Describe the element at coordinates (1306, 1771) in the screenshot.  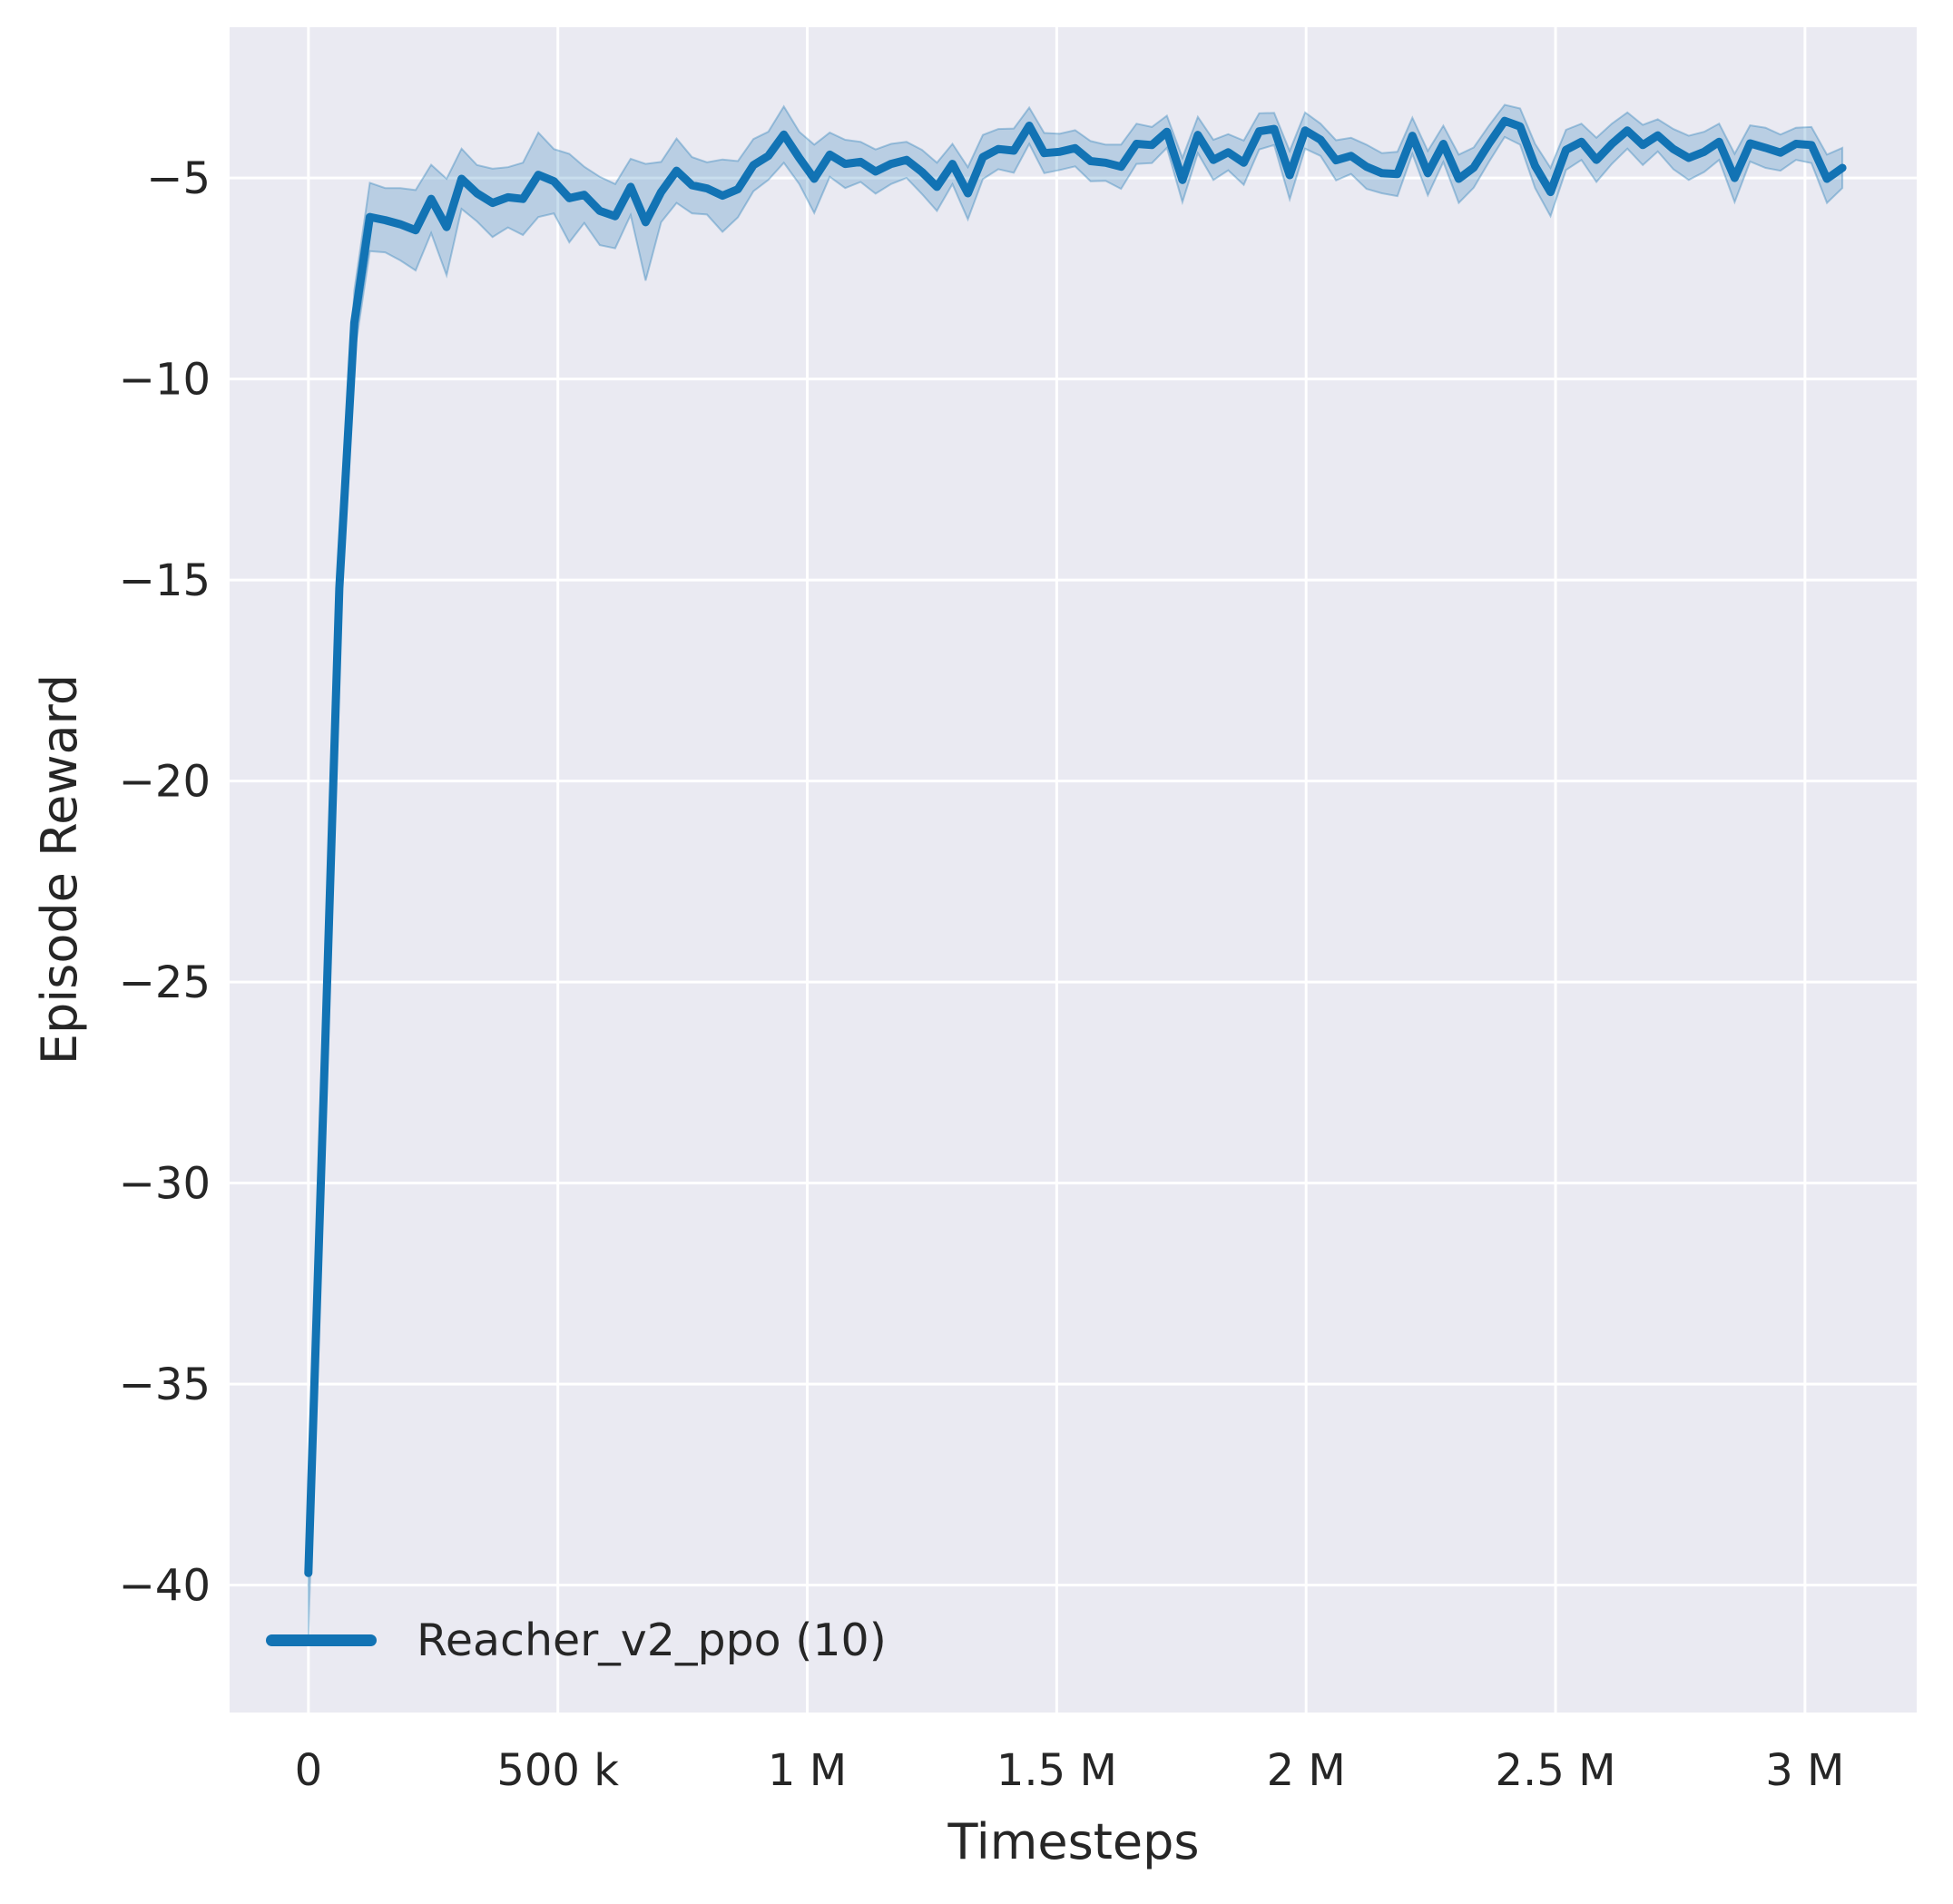
I see `x-tick-label: 2 M` at that location.